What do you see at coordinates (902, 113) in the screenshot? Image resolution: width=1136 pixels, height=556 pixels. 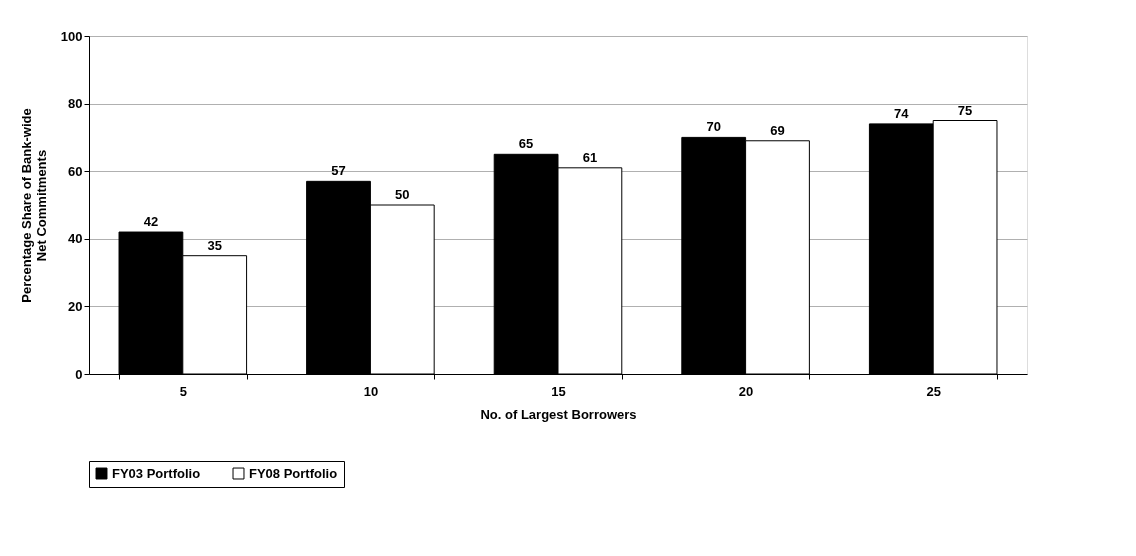 I see `data-label: 74` at bounding box center [902, 113].